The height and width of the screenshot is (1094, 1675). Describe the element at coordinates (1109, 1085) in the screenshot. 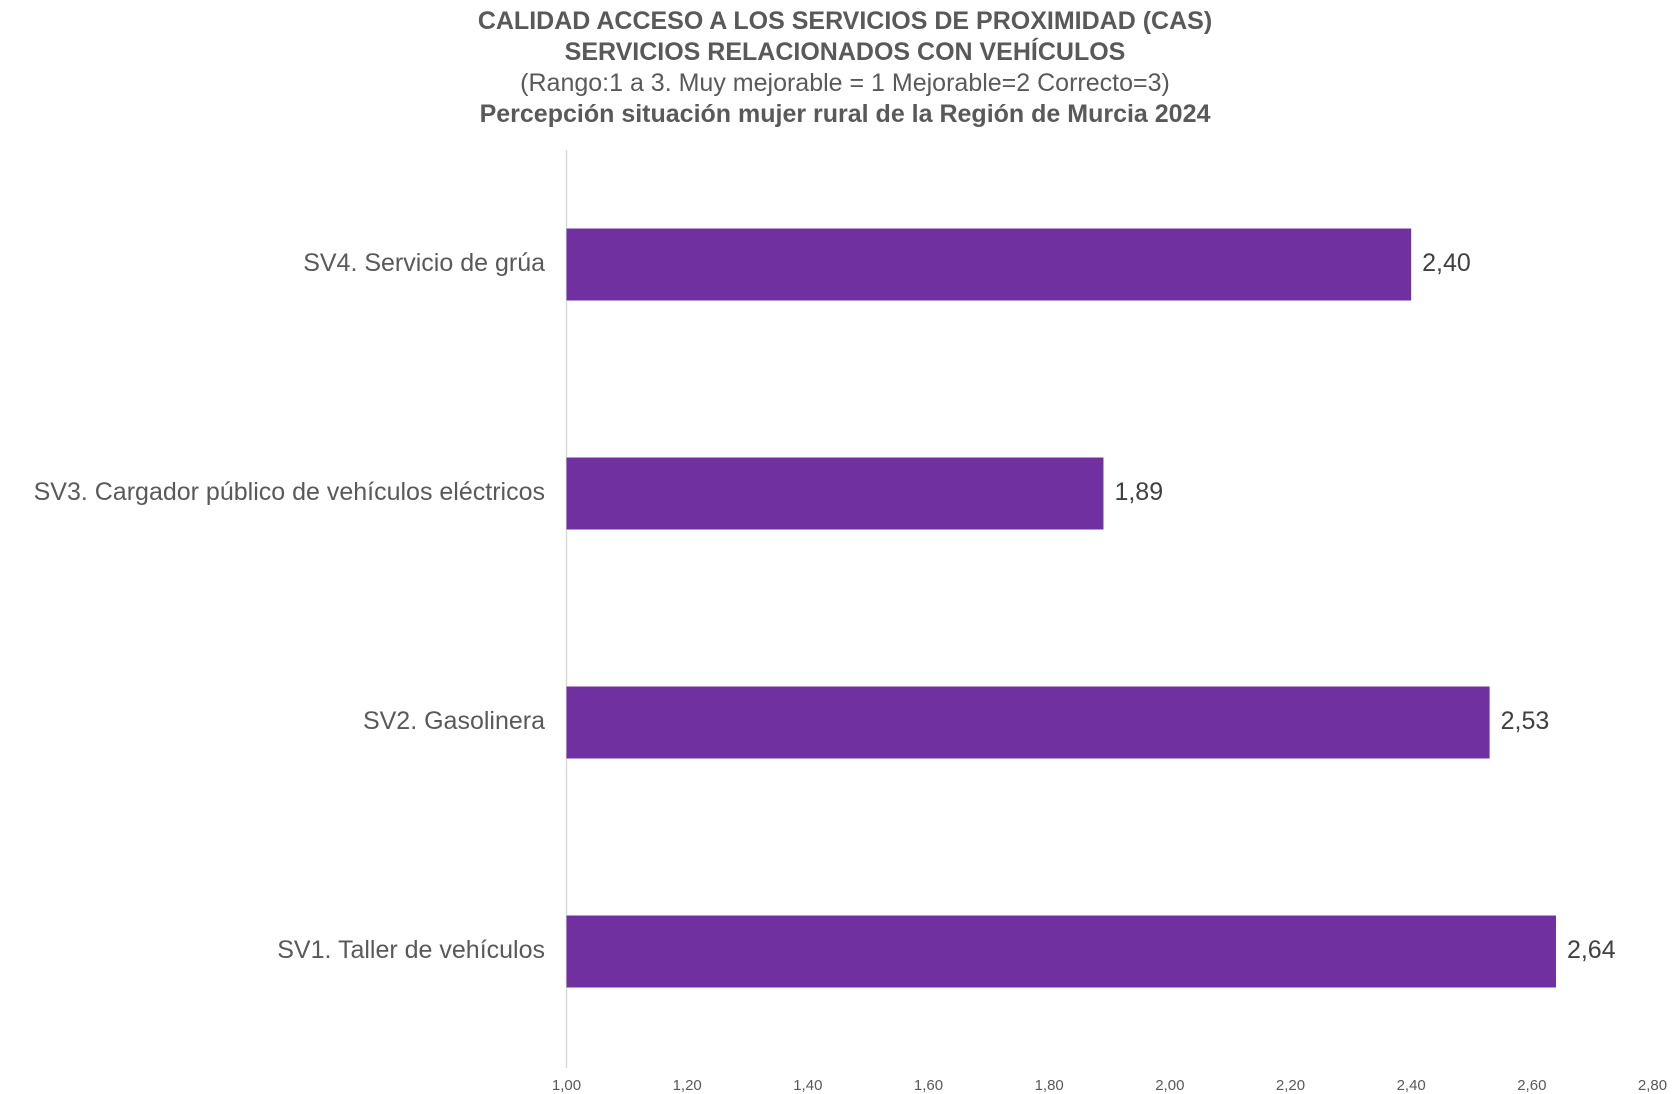

I see `x-axis-ticks: 1,00 1,20 1,40 1,60 1,80 2,00 2,20 2,40 2,60 2,80` at that location.